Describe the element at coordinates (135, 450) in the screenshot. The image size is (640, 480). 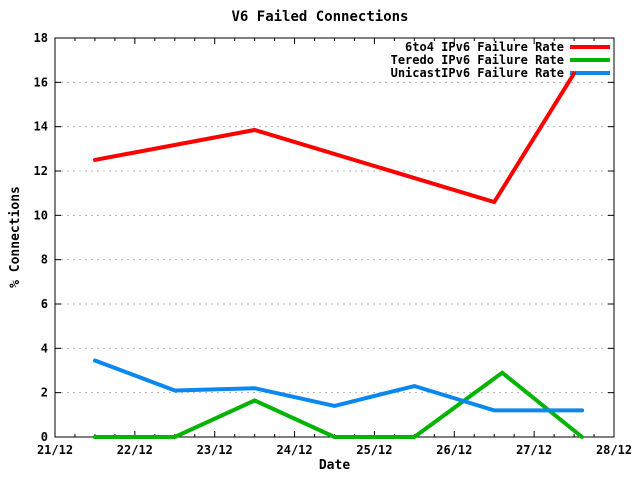
I see `x-tick-label: 22/12` at that location.